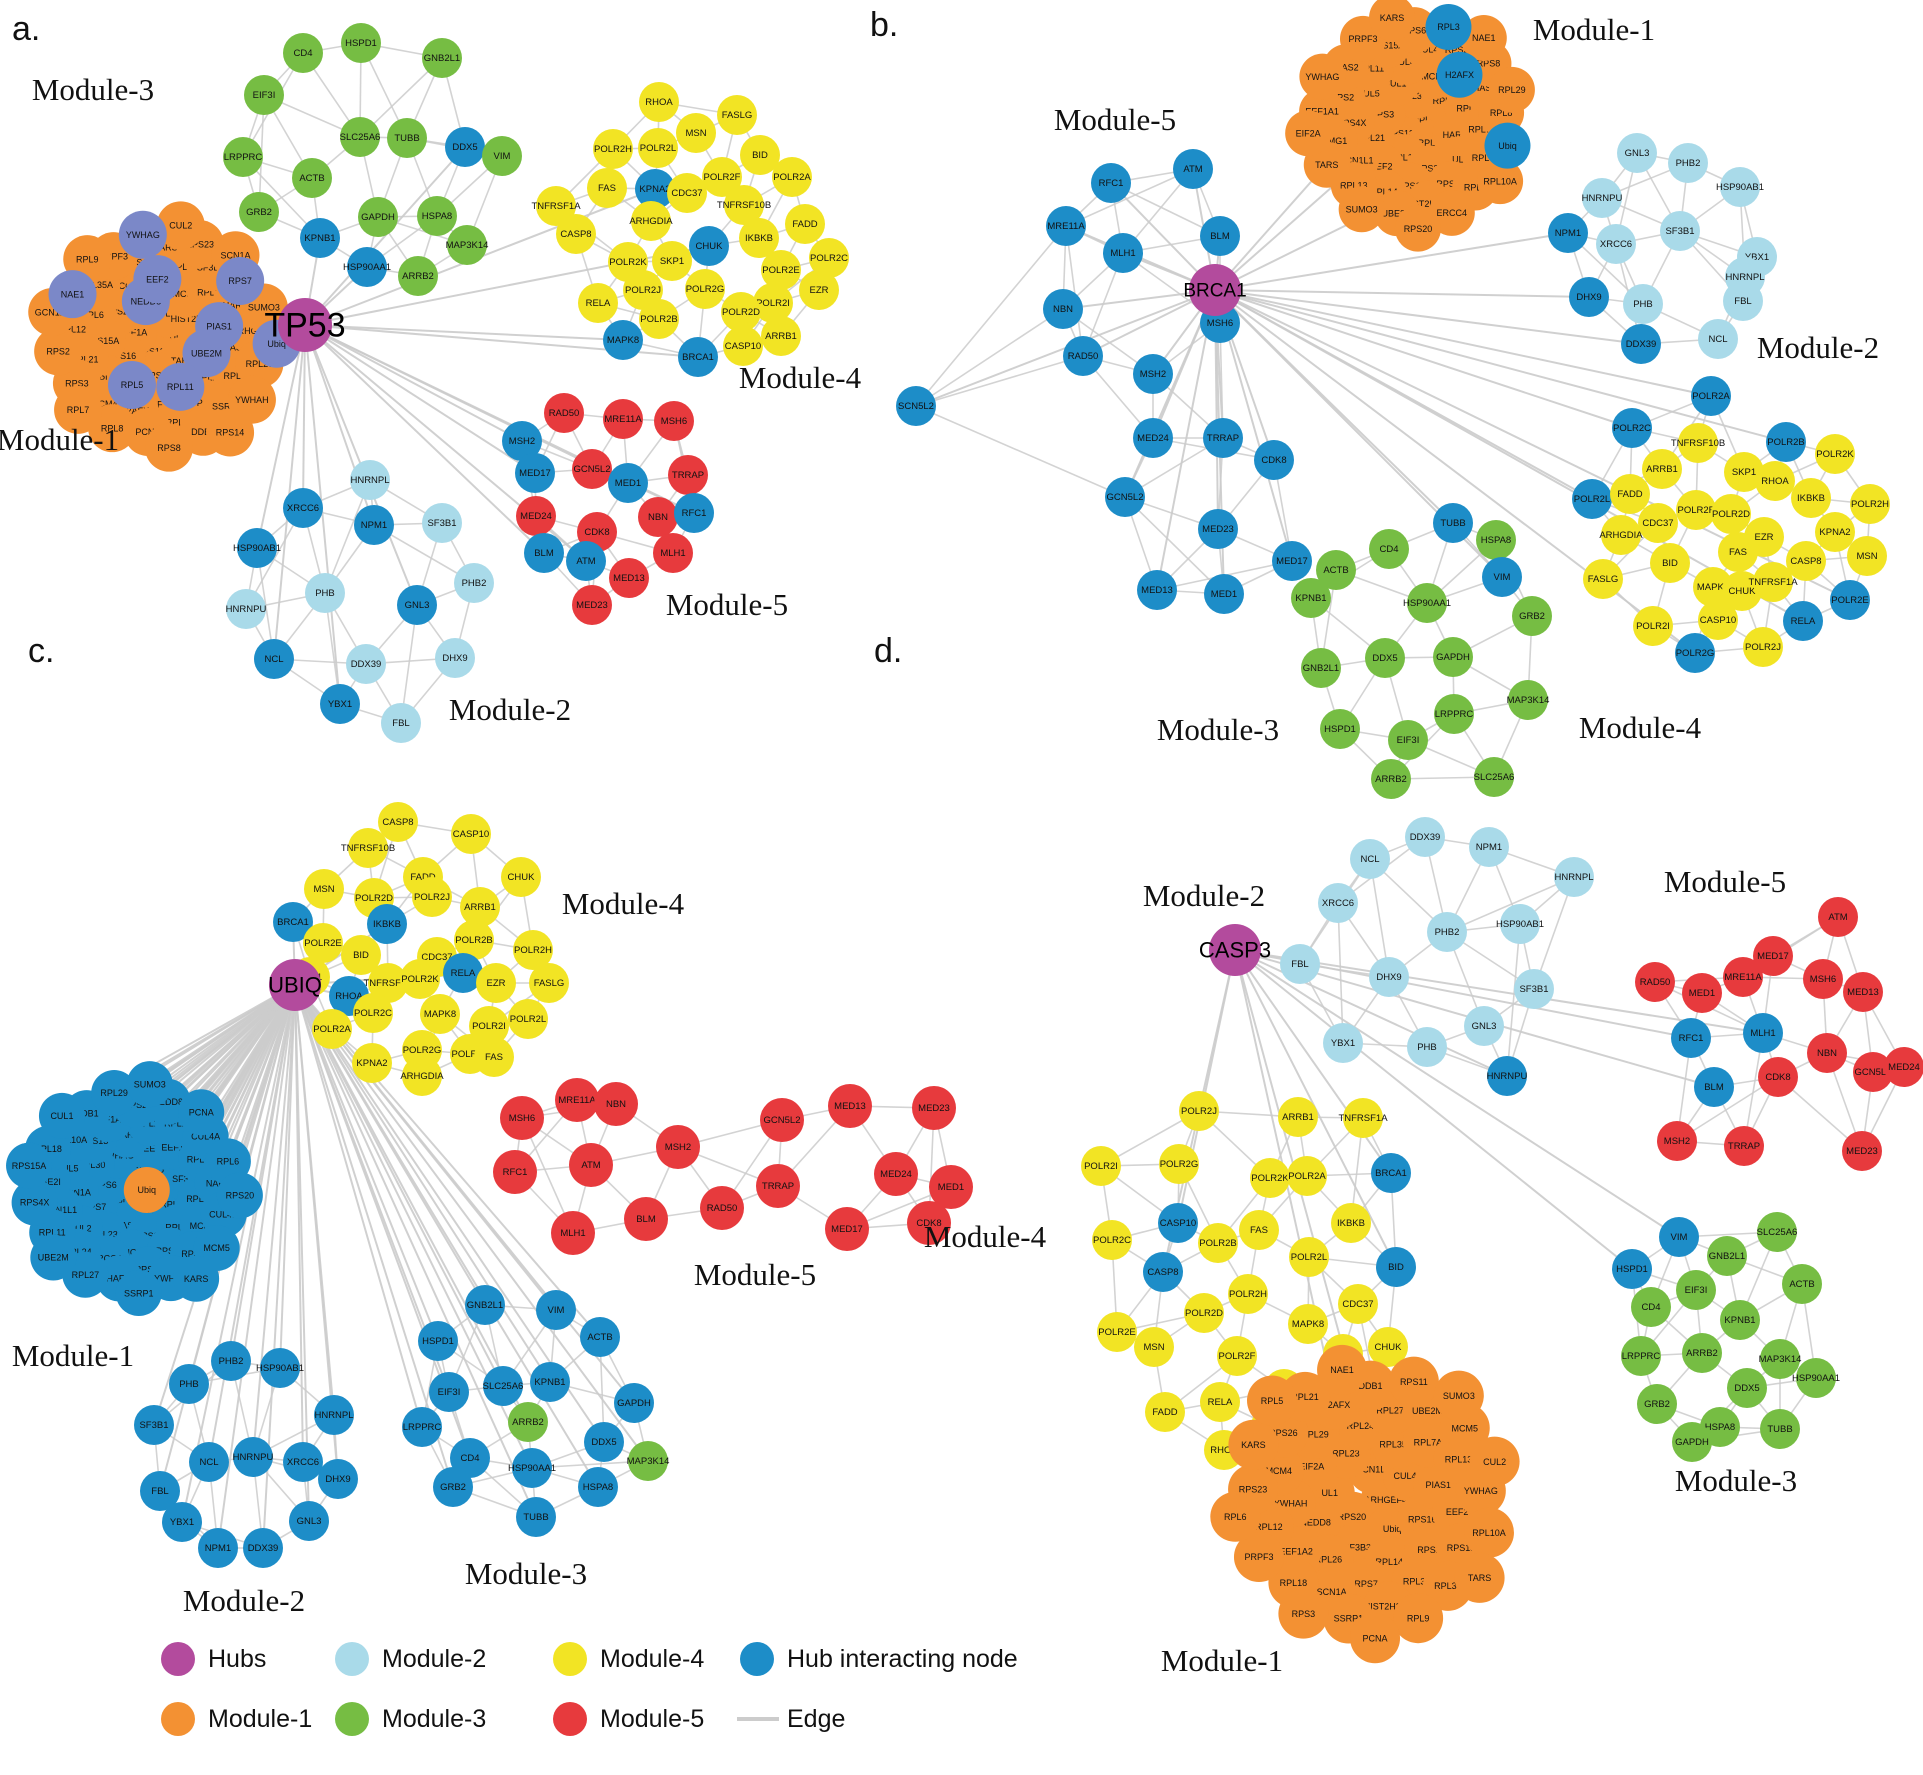 The width and height of the screenshot is (1923, 1775). Describe the element at coordinates (378, 217) in the screenshot. I see `node-gapdh: GAPDH` at that location.